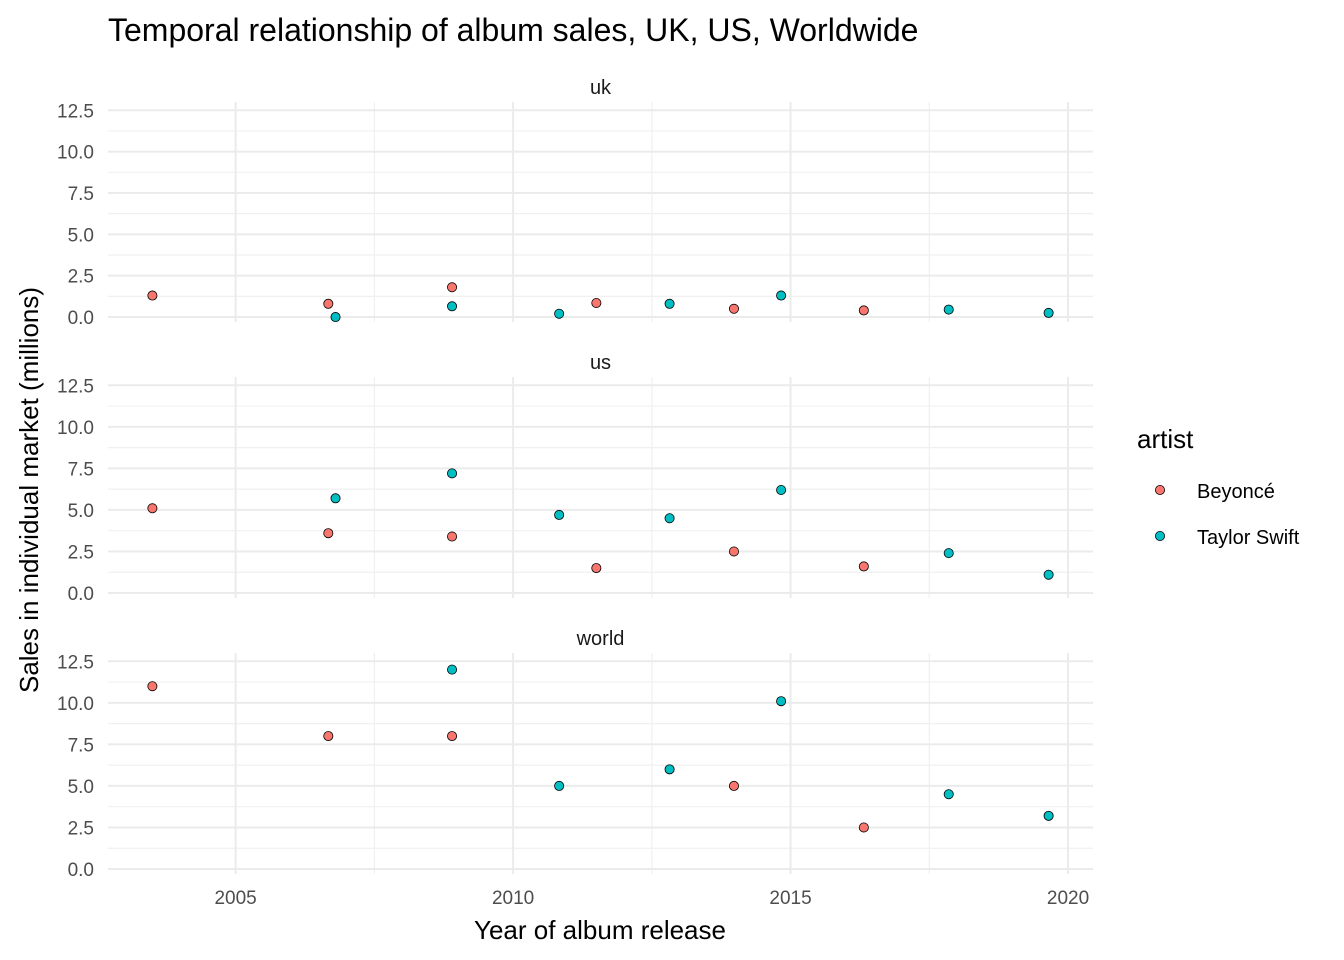  What do you see at coordinates (1236, 492) in the screenshot?
I see `legend-label: Beyoncé` at bounding box center [1236, 492].